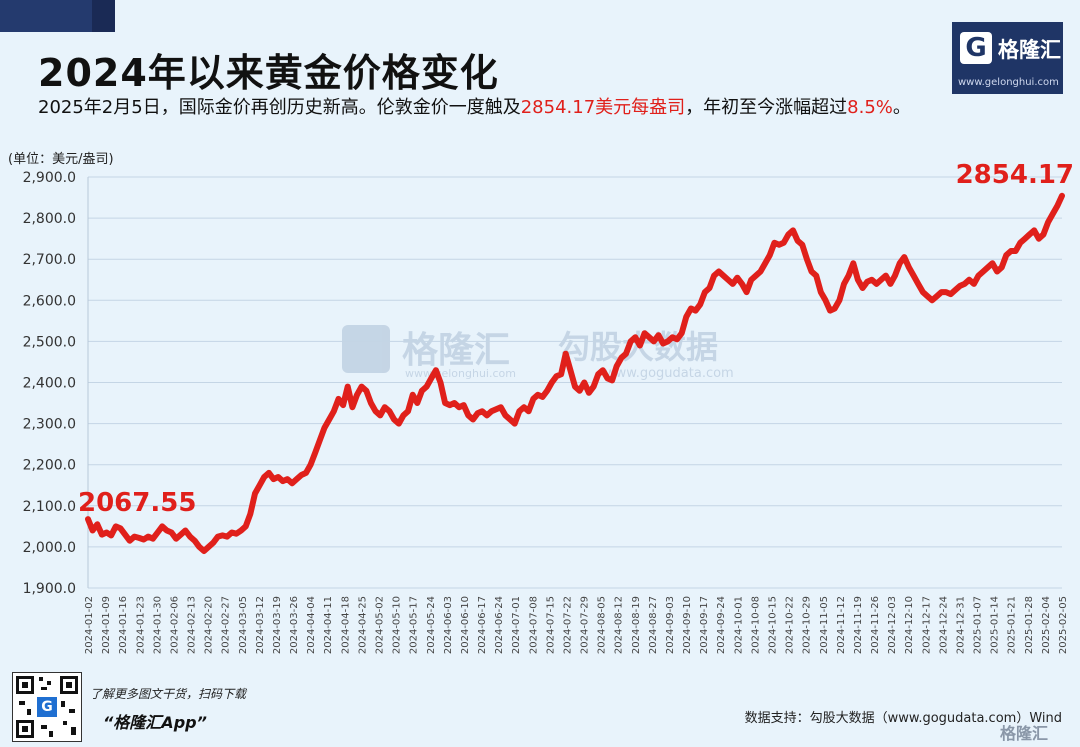 The height and width of the screenshot is (747, 1080). Describe the element at coordinates (926, 625) in the screenshot. I see `x-tick-label: 2024-12-17` at that location.